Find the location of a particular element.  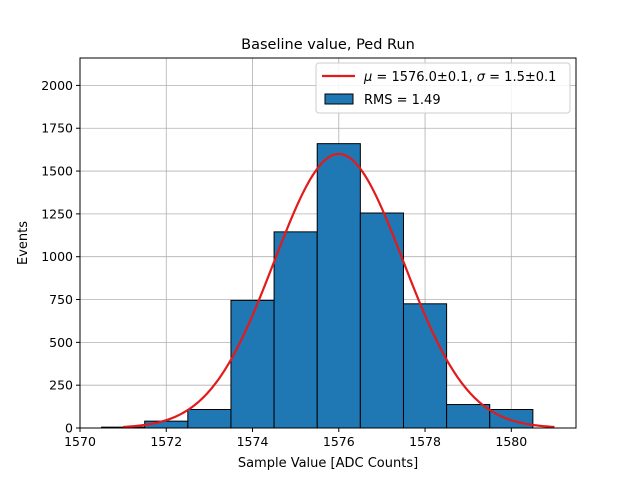

legend-fit-label: μ = 1576.0±0.1, σ = 1.5±0.1 is located at coordinates (459, 77).